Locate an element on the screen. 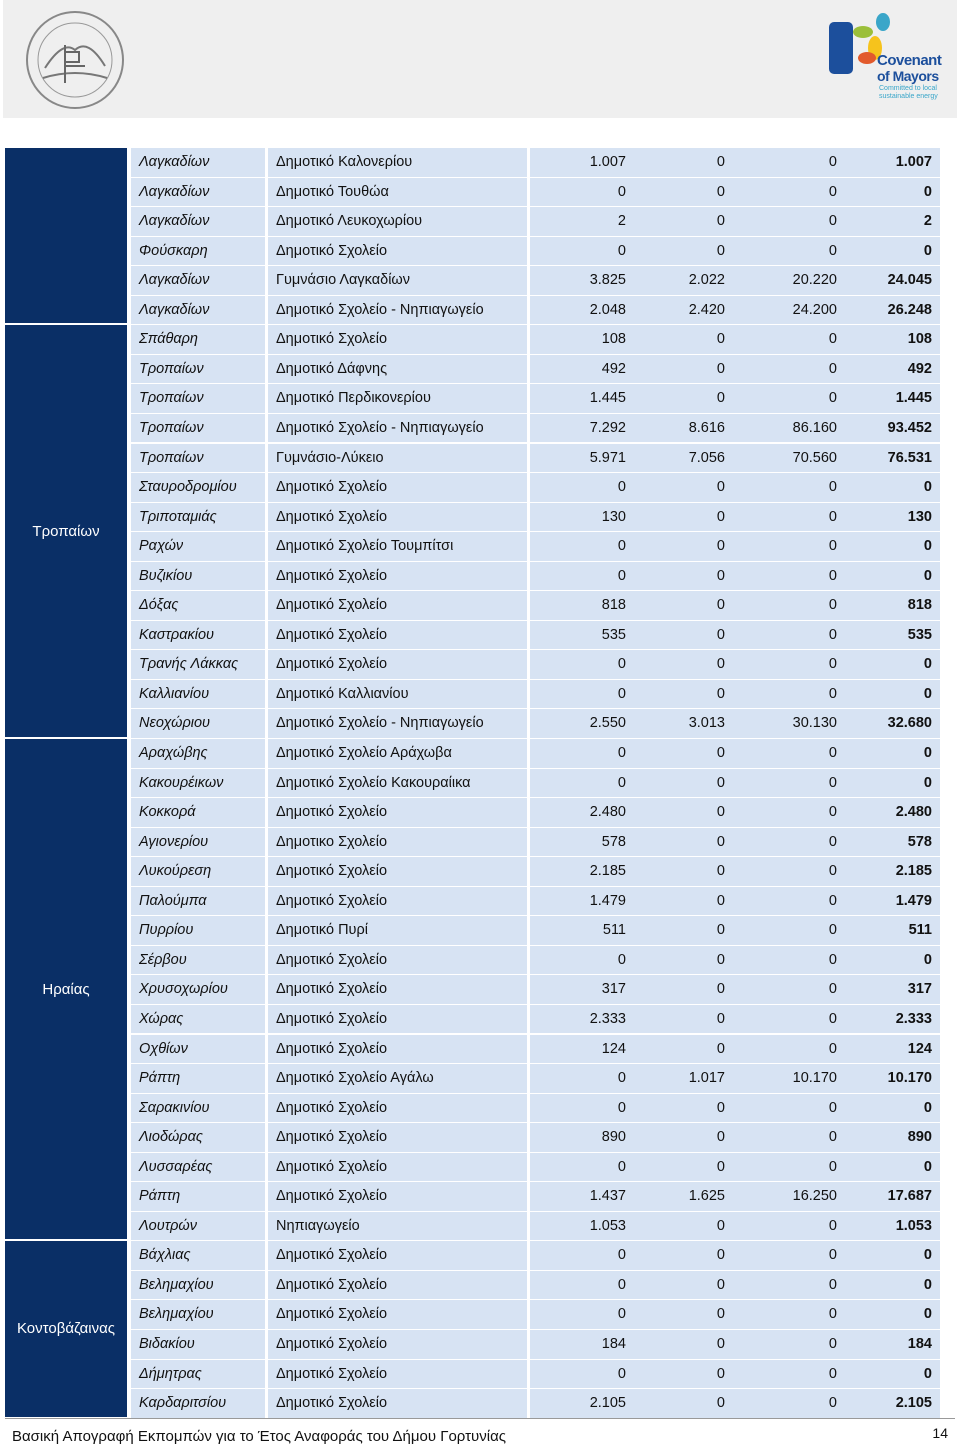 The width and height of the screenshot is (960, 1446). logo-subtitle: of Mayors is located at coordinates (908, 76).